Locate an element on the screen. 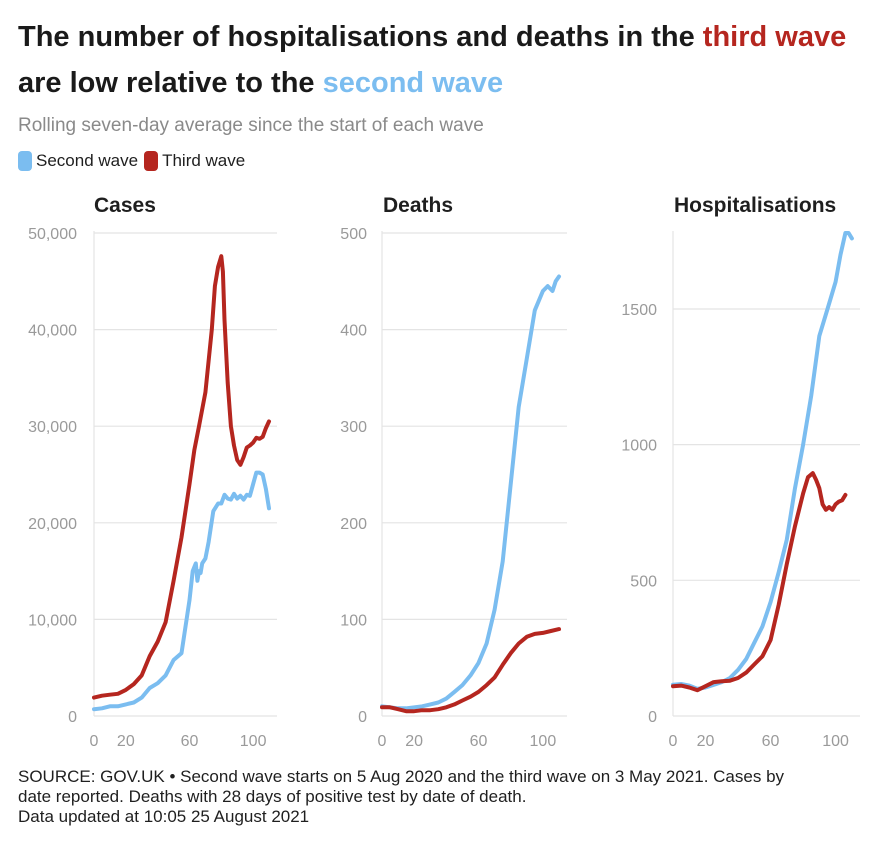 This screenshot has width=888, height=846. hospitalisations-x-tick-label: 20 is located at coordinates (706, 741).